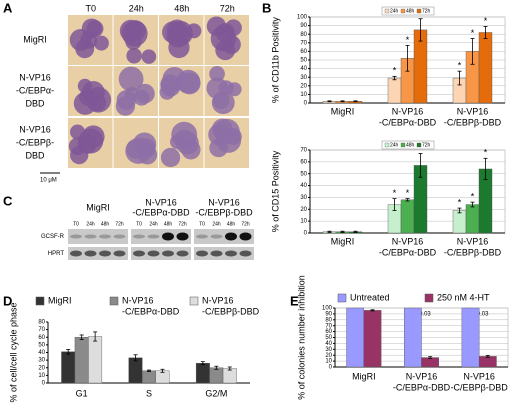 This screenshot has height=408, width=514. I want to click on row-label: MigRI, so click(35, 39).